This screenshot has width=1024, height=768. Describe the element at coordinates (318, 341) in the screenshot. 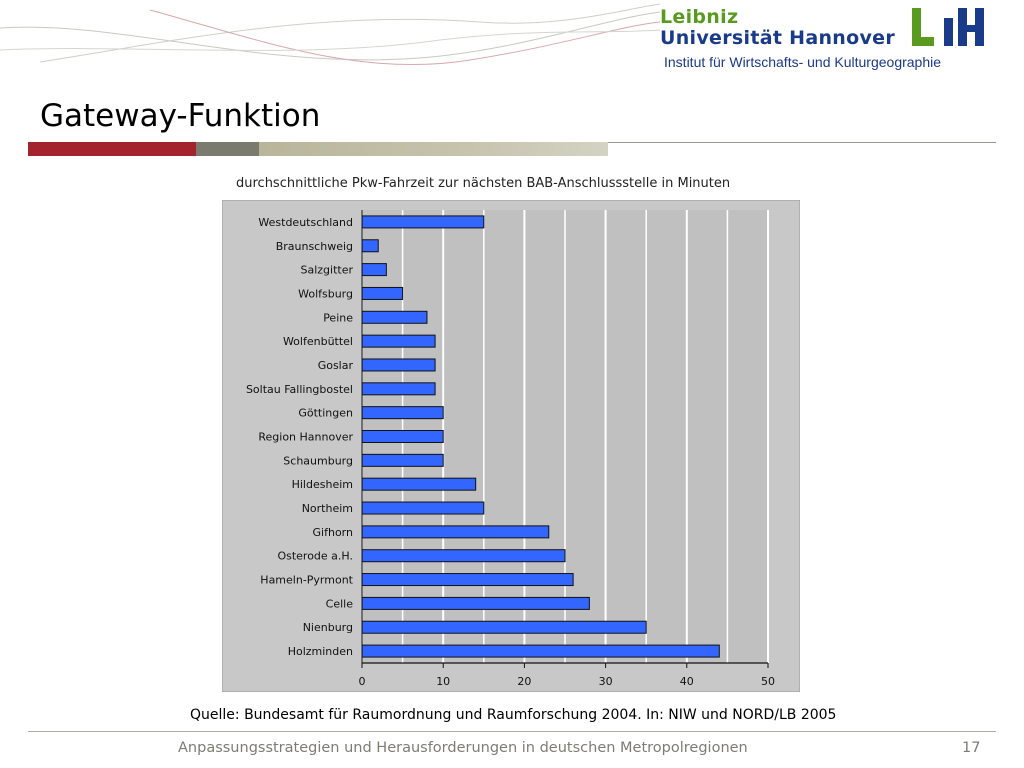

I see `category-label: Wolfenbüttel` at that location.